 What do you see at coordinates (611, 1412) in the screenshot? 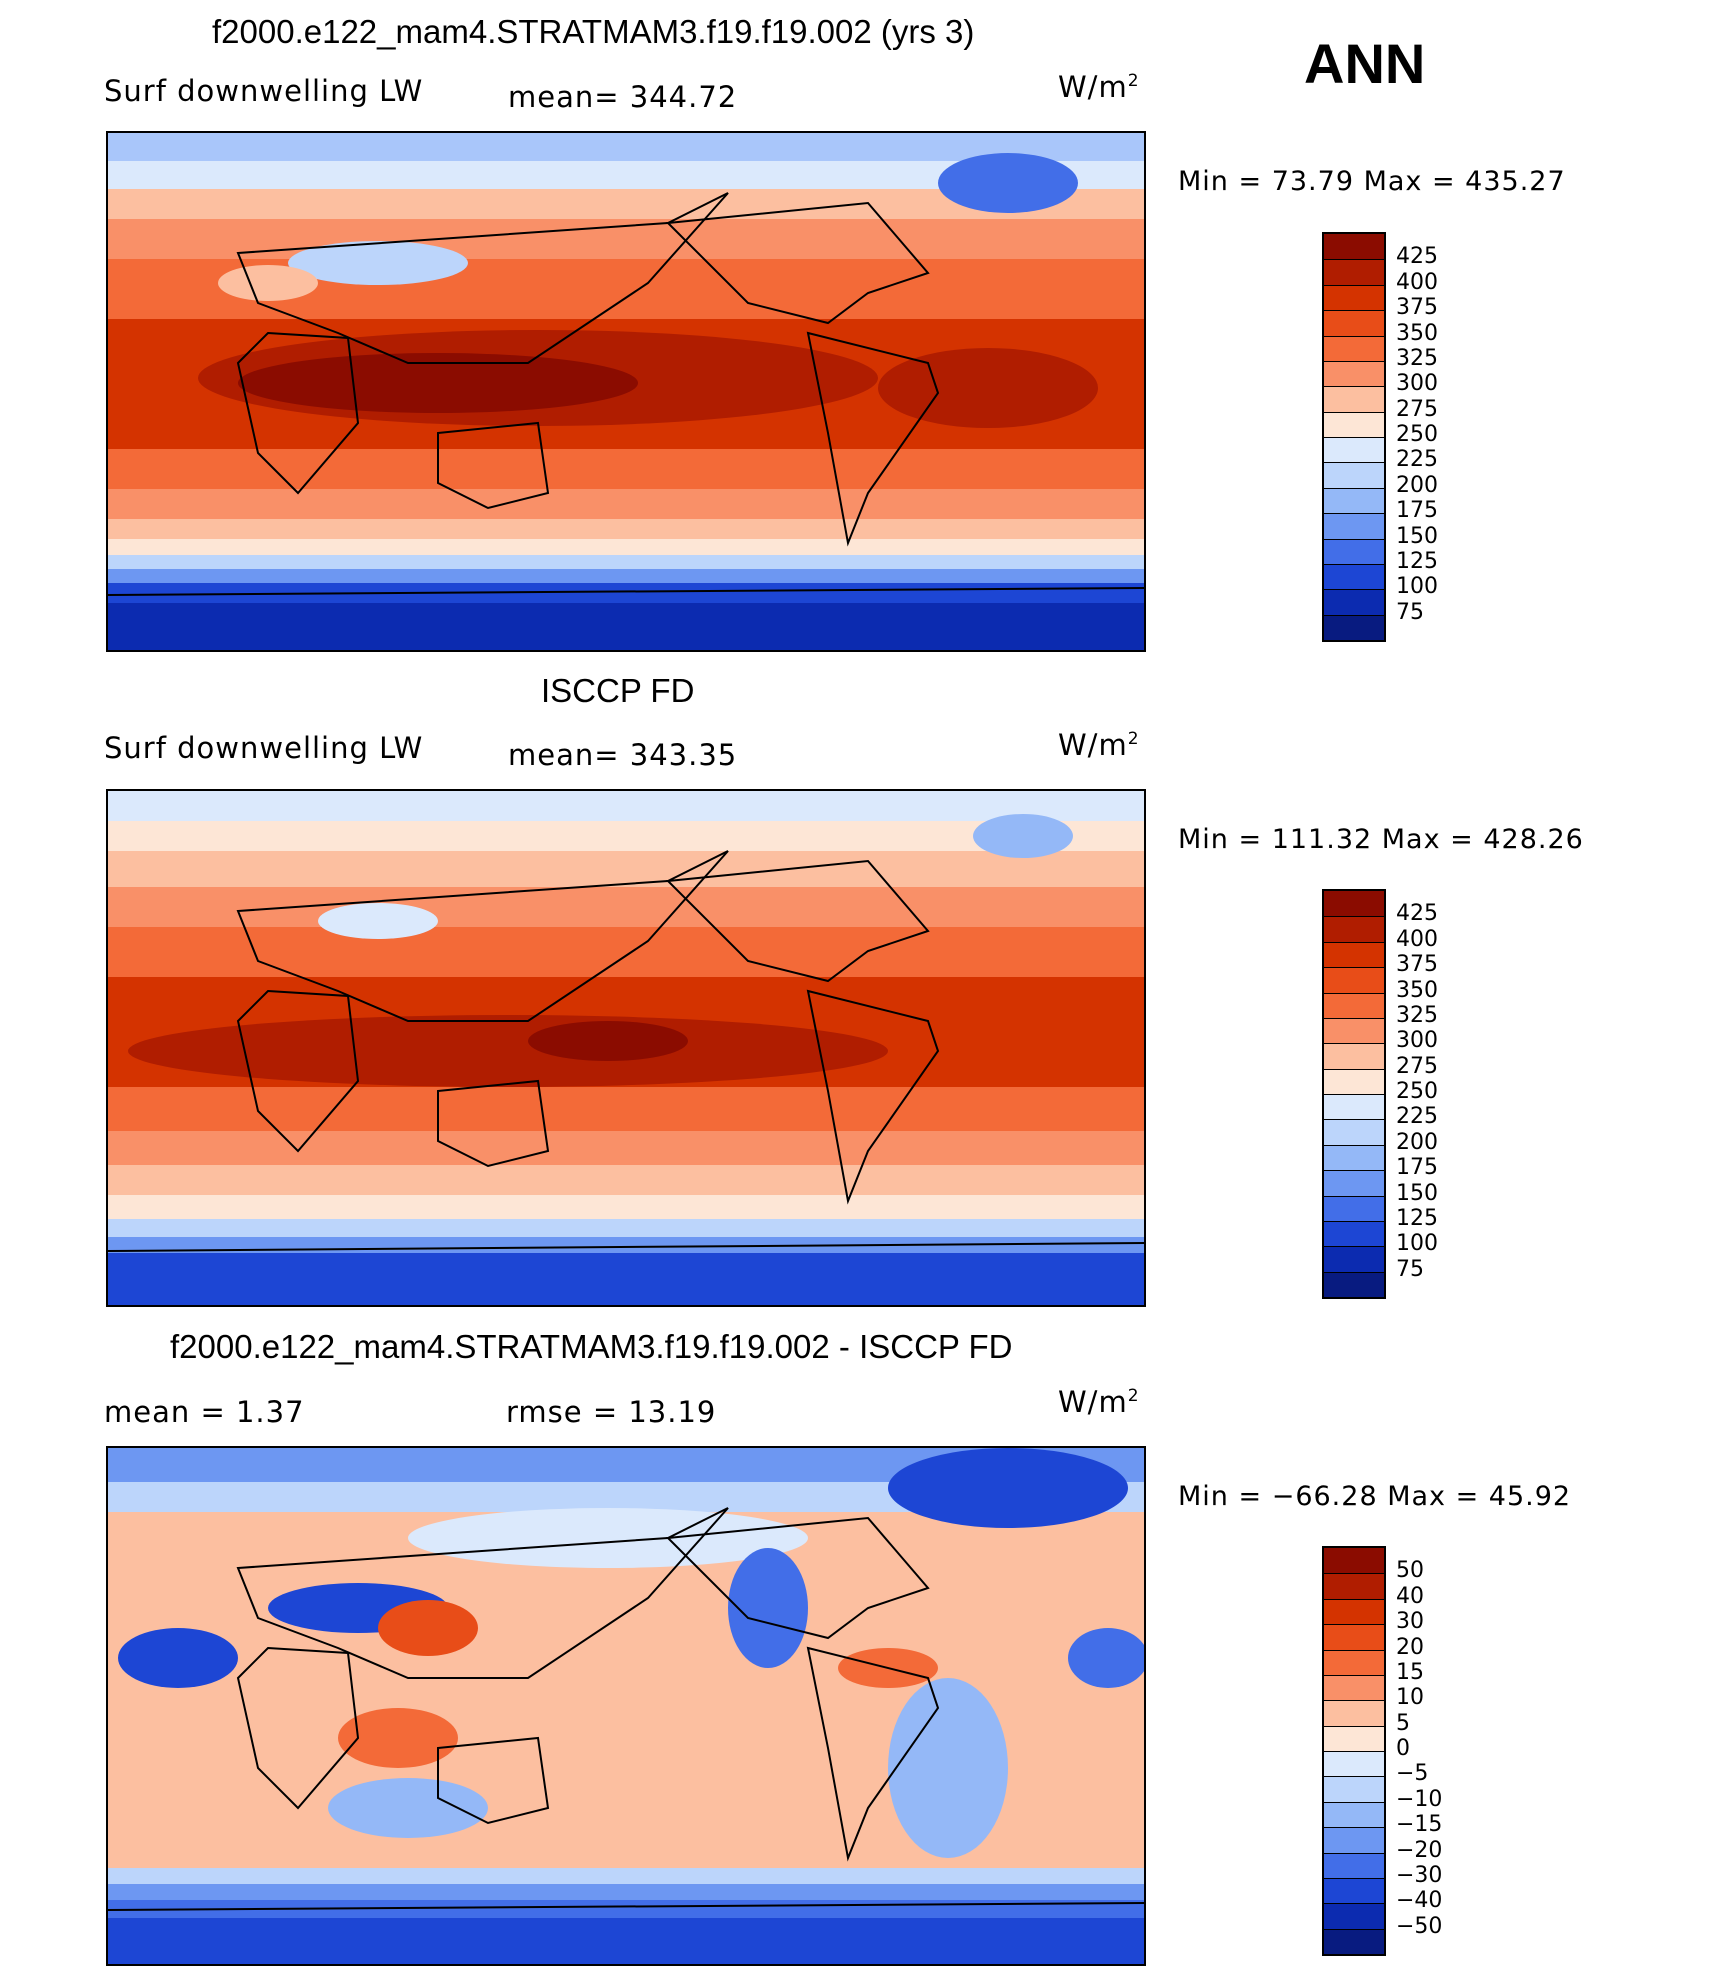
I see `panel-3-rmse-label: rmse = 13.19` at bounding box center [611, 1412].